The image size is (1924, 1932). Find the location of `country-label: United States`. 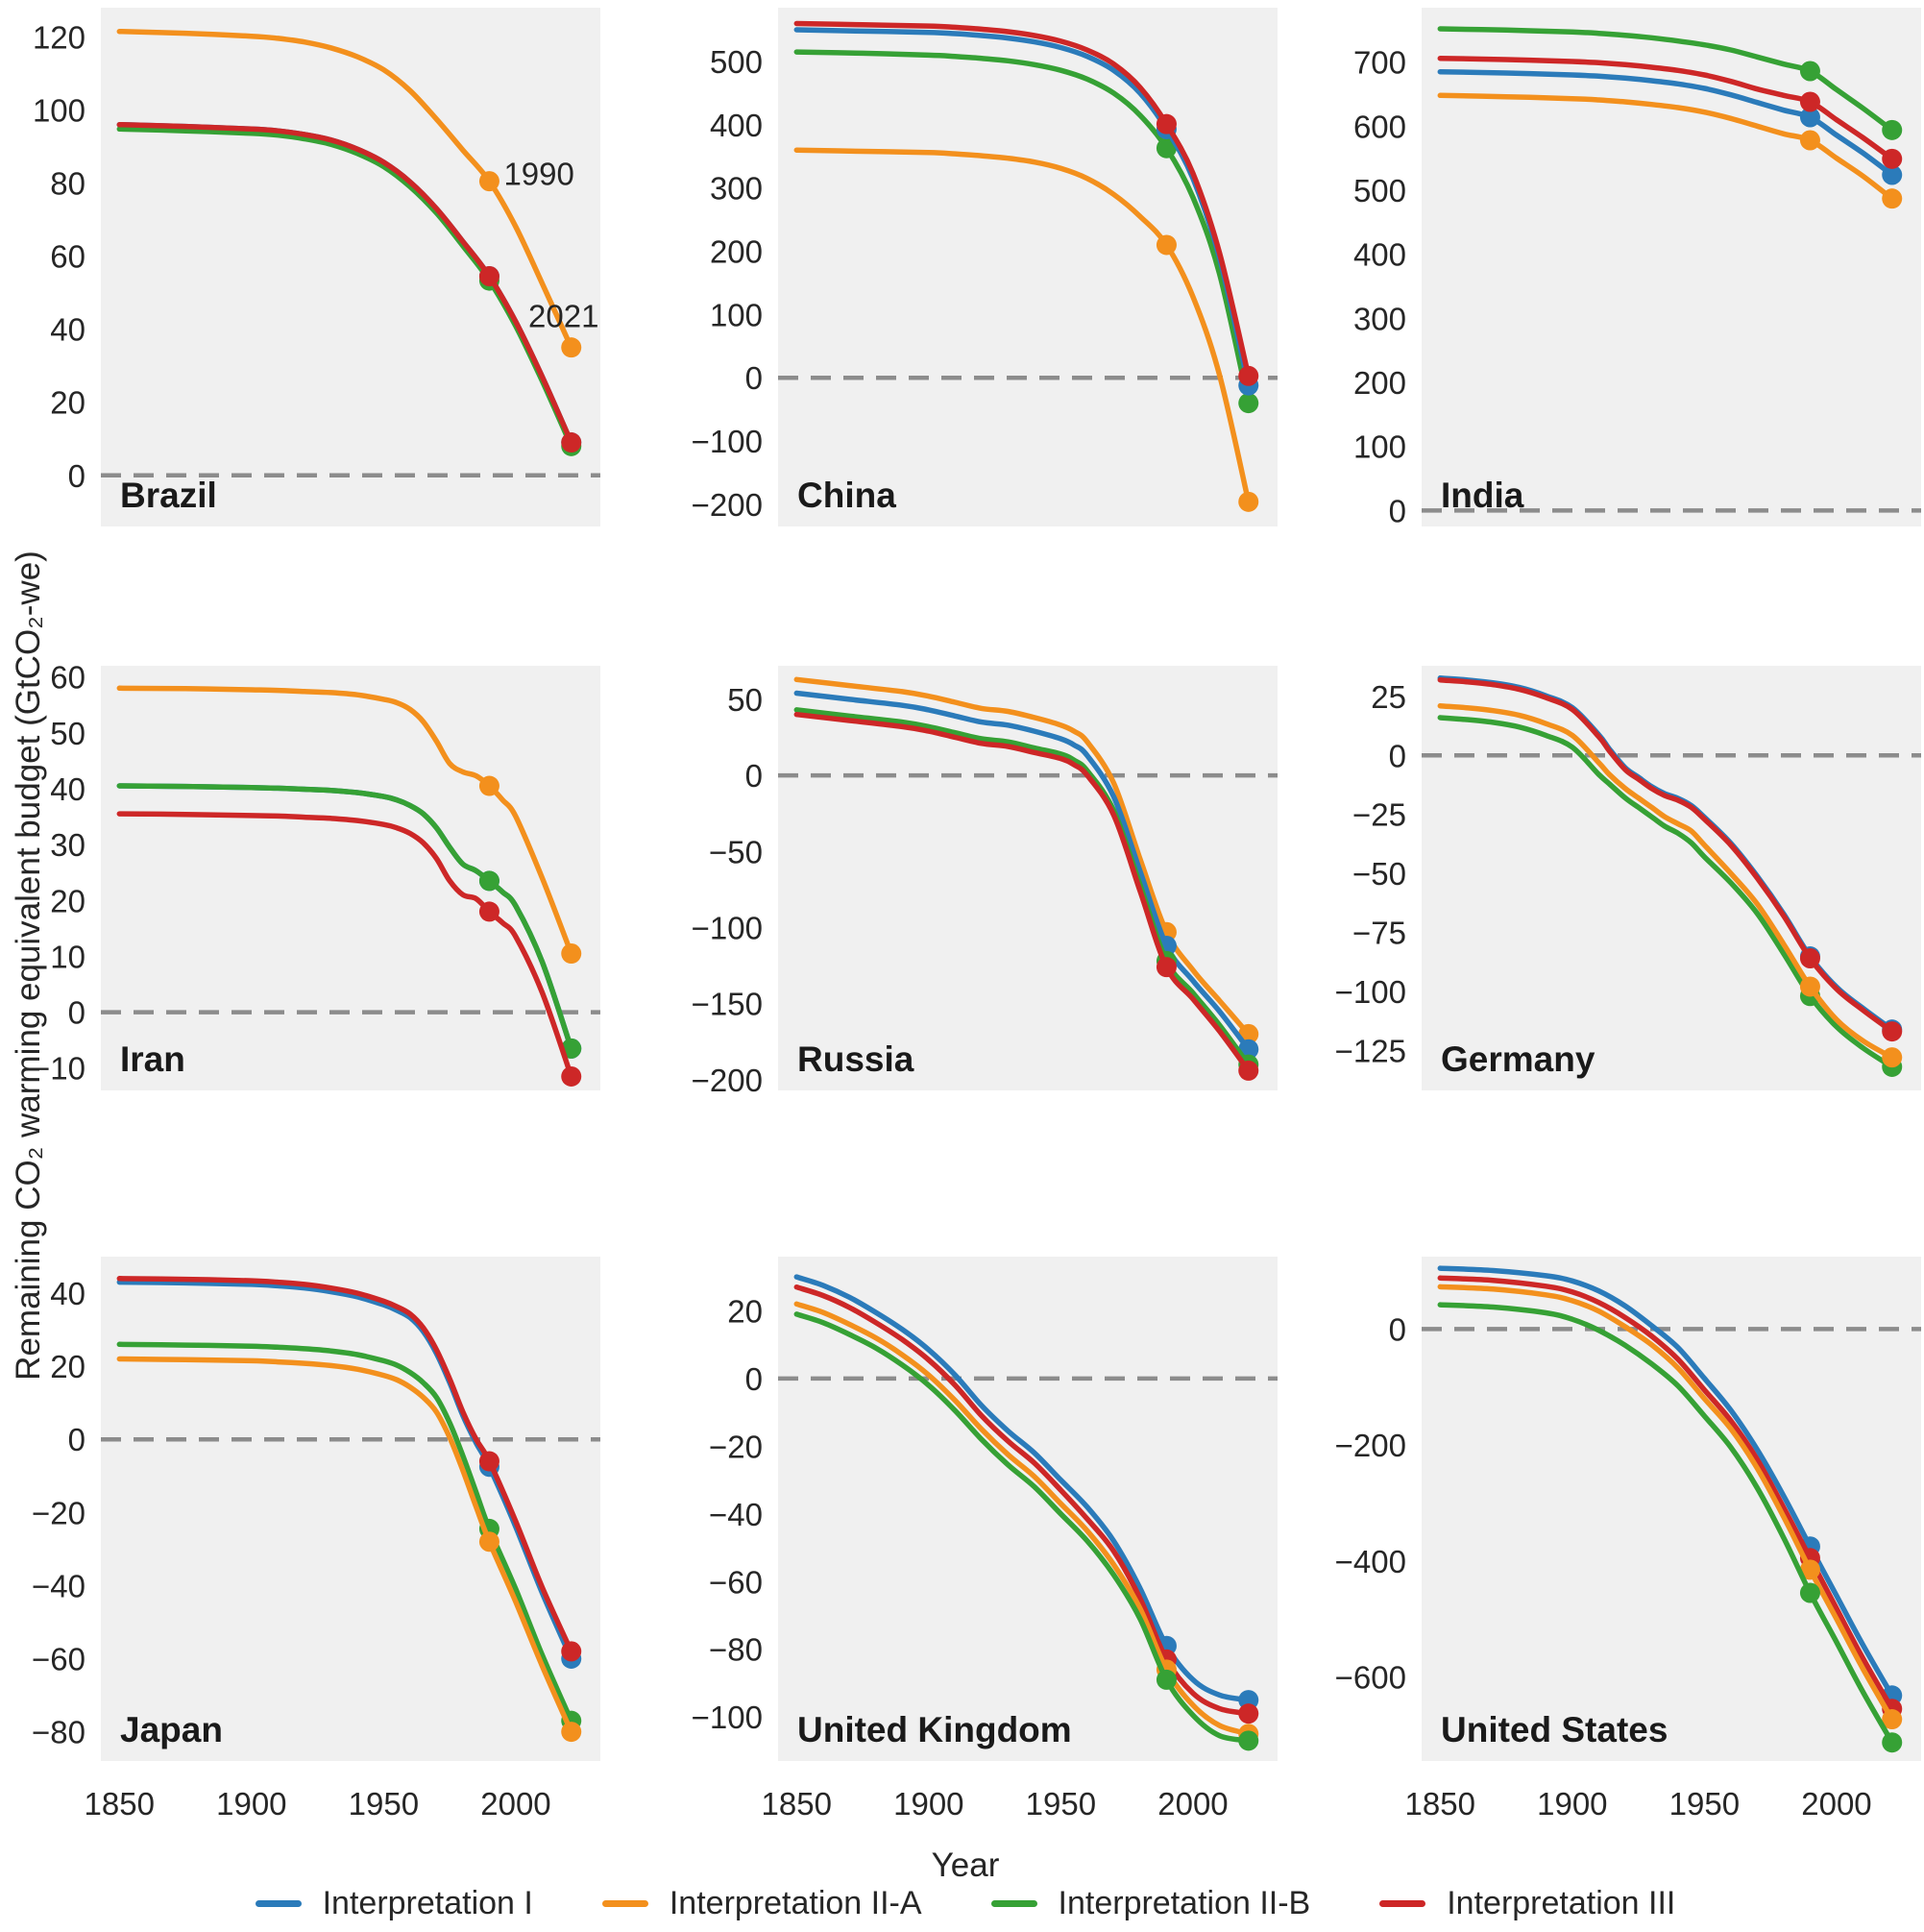

country-label: United States is located at coordinates (1554, 1729).